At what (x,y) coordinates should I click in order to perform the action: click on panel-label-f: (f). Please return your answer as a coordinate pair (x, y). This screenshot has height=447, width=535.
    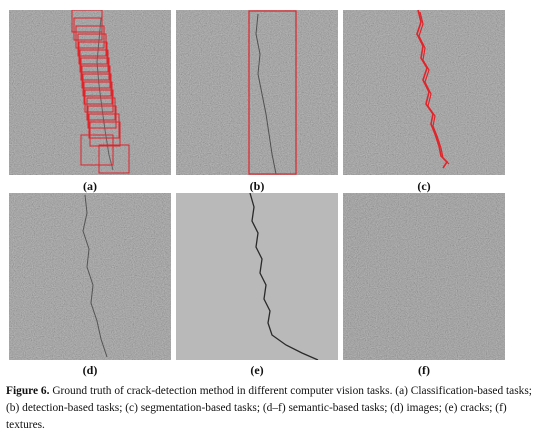
    Looking at the image, I should click on (424, 370).